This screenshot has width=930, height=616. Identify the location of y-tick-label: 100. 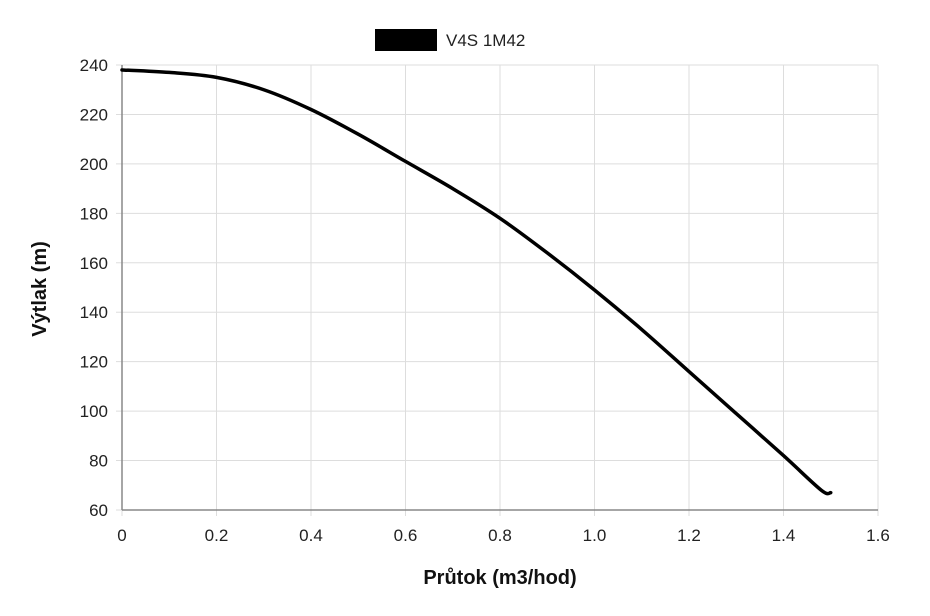
(94, 411).